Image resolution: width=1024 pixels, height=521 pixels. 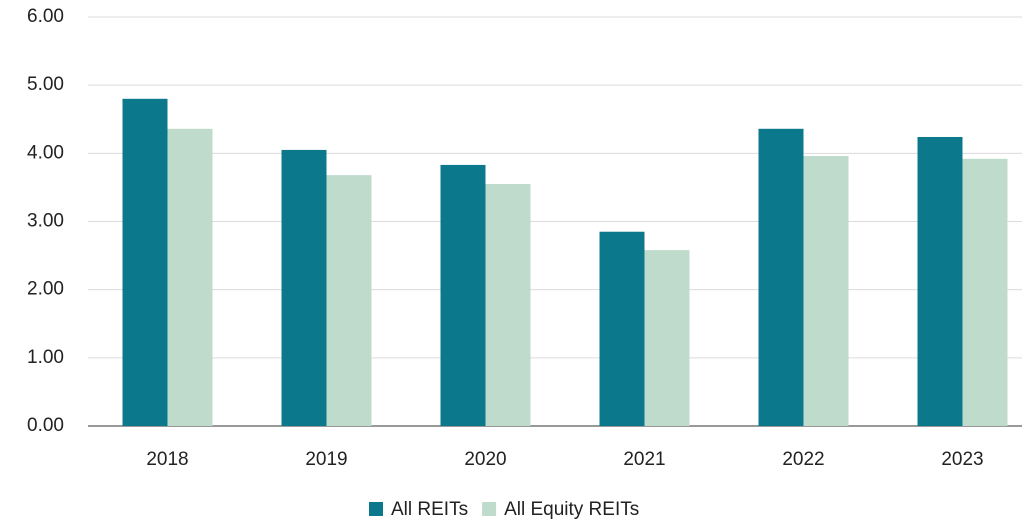 I want to click on x-tick-label: 2021, so click(x=644, y=459).